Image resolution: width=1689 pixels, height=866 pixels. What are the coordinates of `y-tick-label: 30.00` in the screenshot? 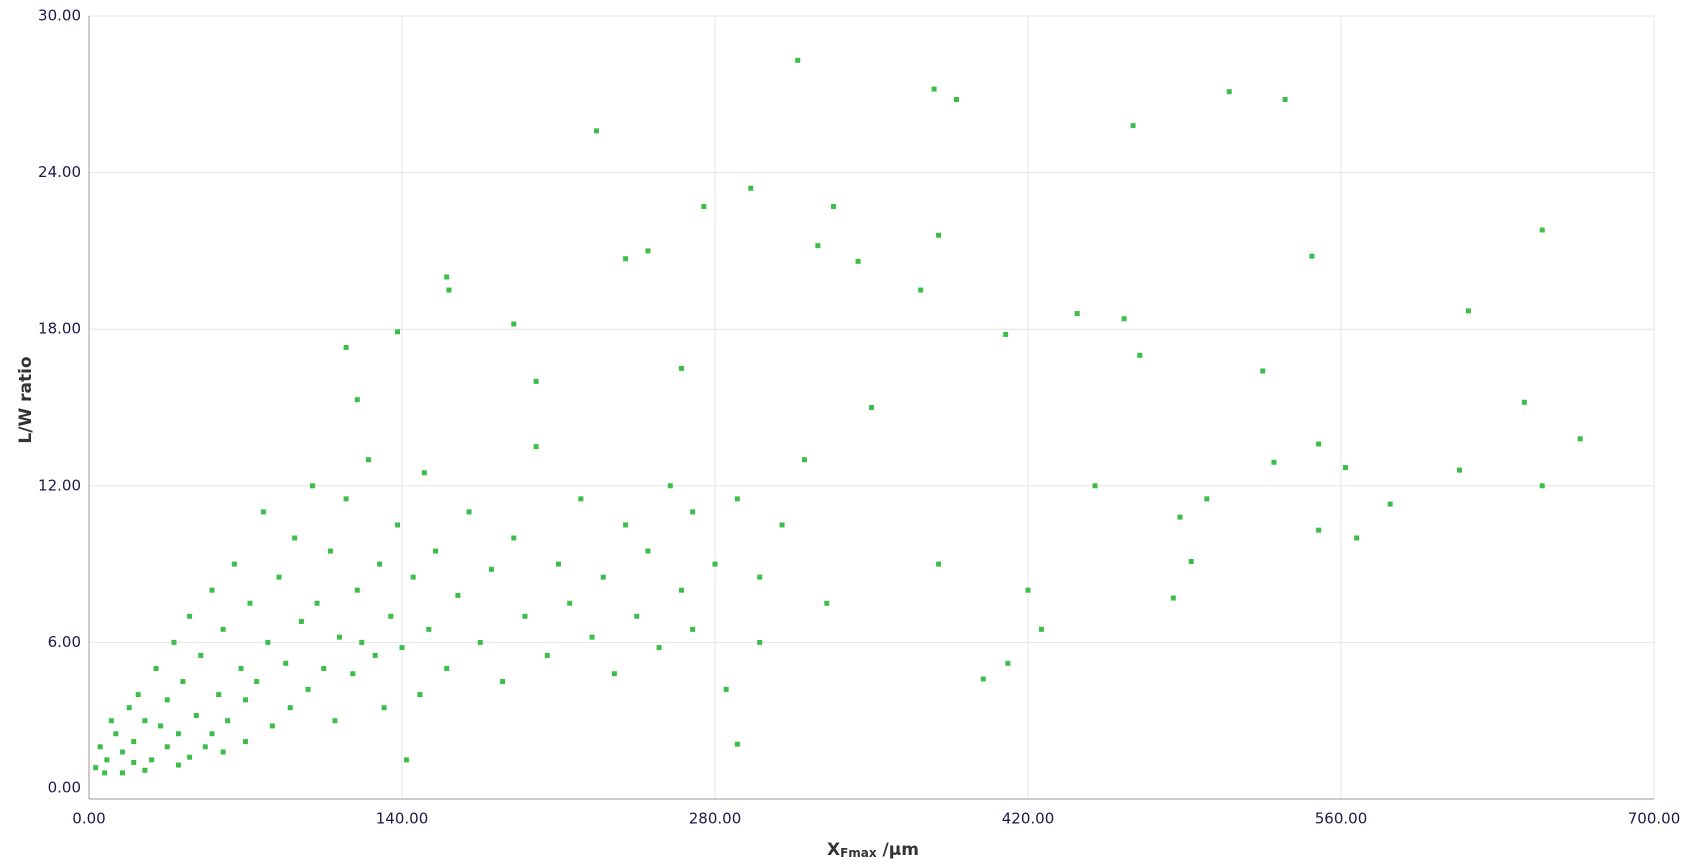 It's located at (59, 16).